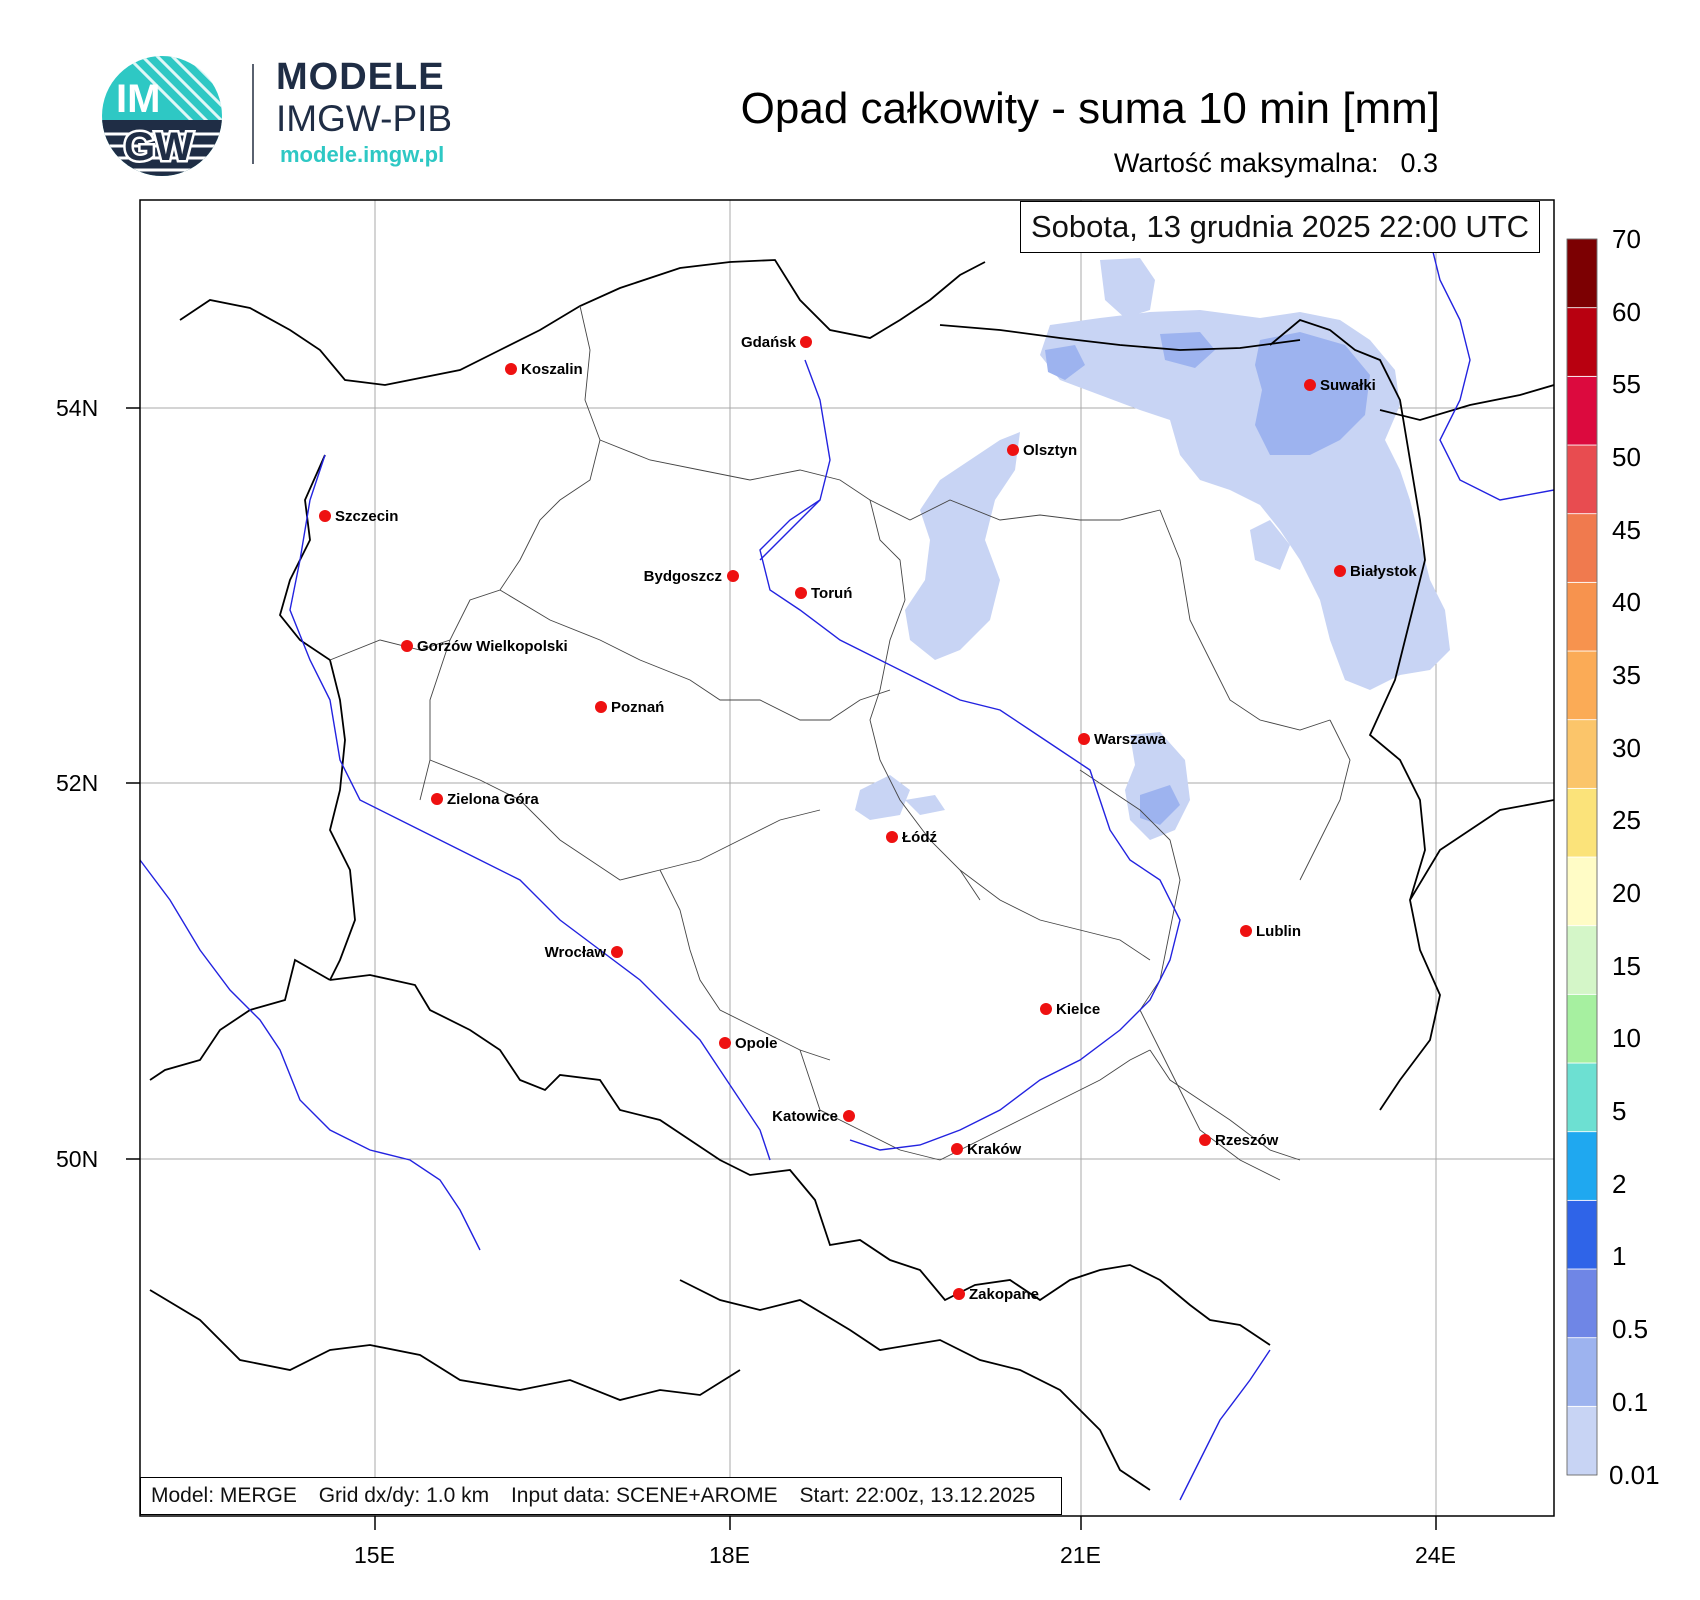  I want to click on map-title: Opad całkowity - suma 10 min [mm], so click(1090, 108).